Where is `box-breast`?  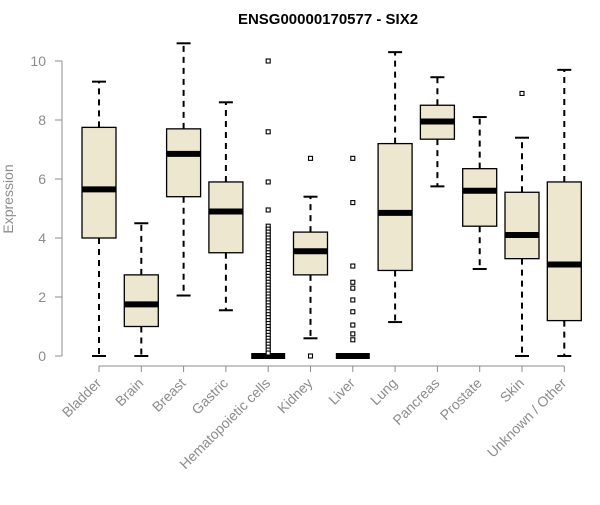 box-breast is located at coordinates (183, 169).